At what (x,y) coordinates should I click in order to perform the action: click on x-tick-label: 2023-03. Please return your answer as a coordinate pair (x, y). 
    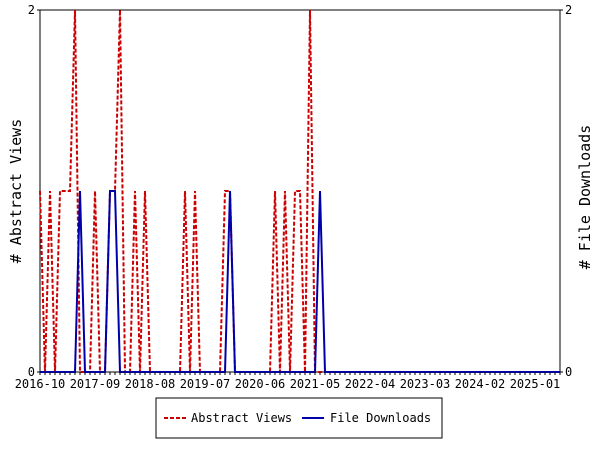
    Looking at the image, I should click on (425, 384).